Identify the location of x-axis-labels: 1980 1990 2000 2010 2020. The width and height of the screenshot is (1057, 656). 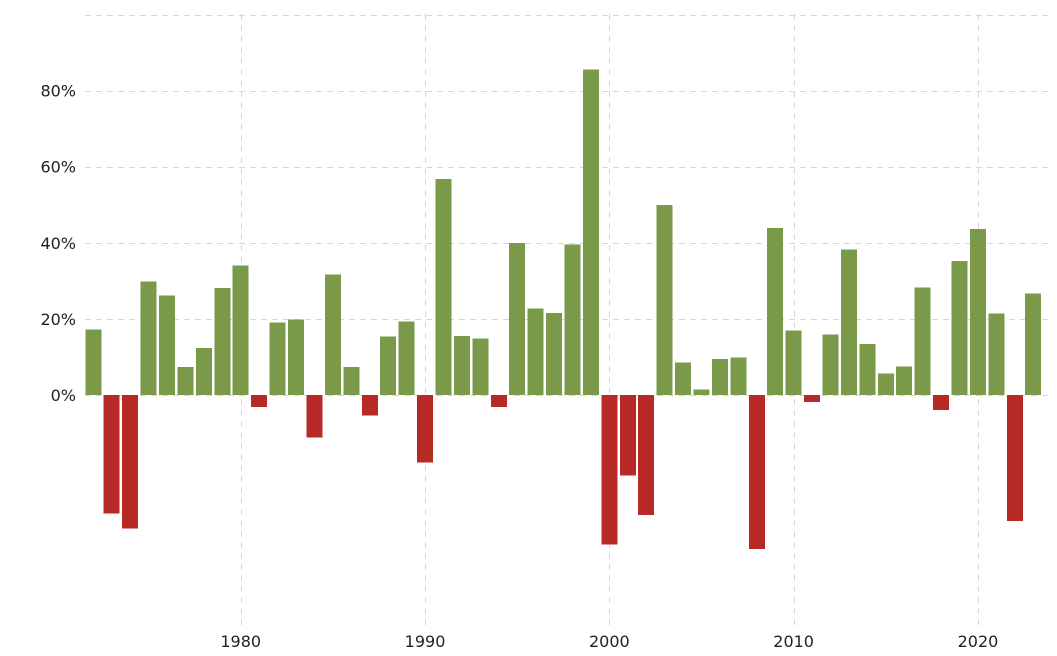
(609, 641).